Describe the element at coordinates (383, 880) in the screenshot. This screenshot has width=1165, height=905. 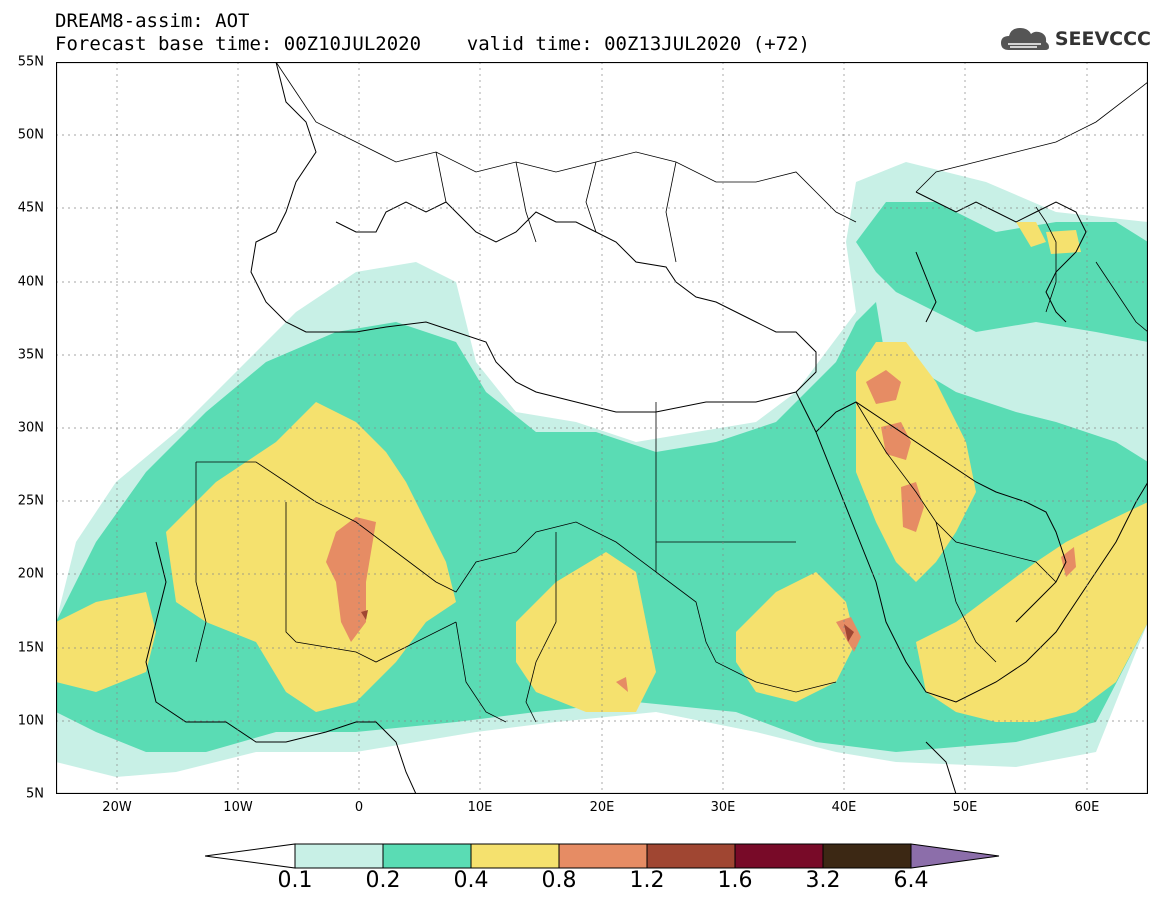
I see `colorbar-label-0.2: 0.2` at that location.